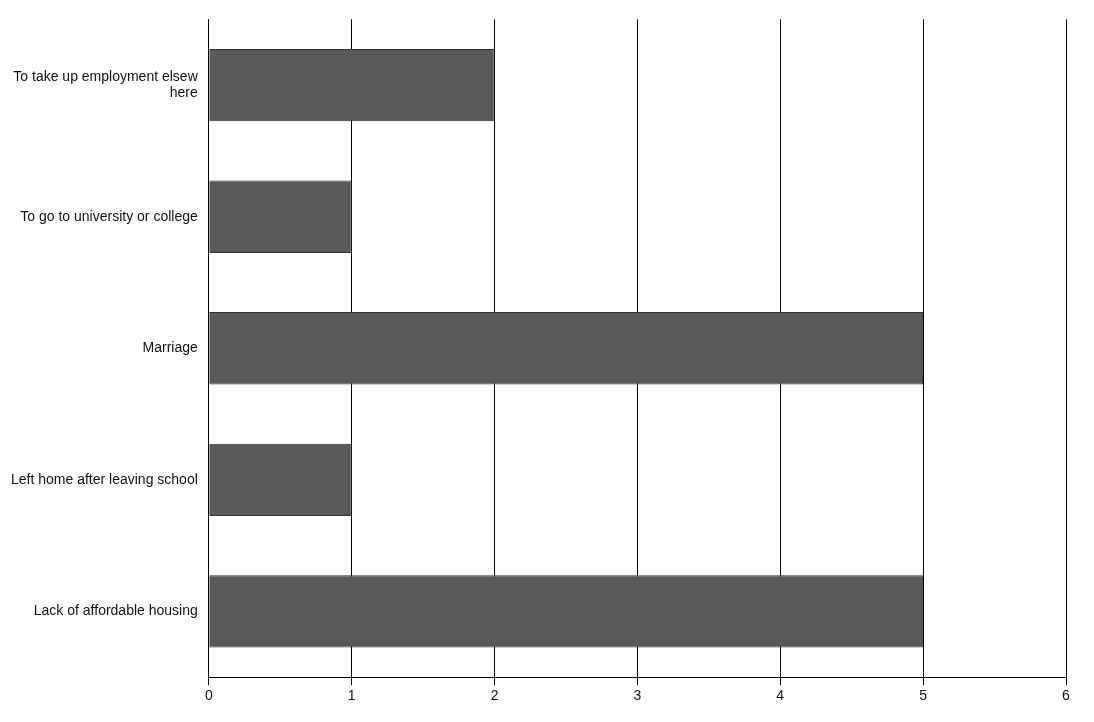 This screenshot has height=722, width=1094. I want to click on y-tick-label: To take up employment elsew here, so click(106, 84).